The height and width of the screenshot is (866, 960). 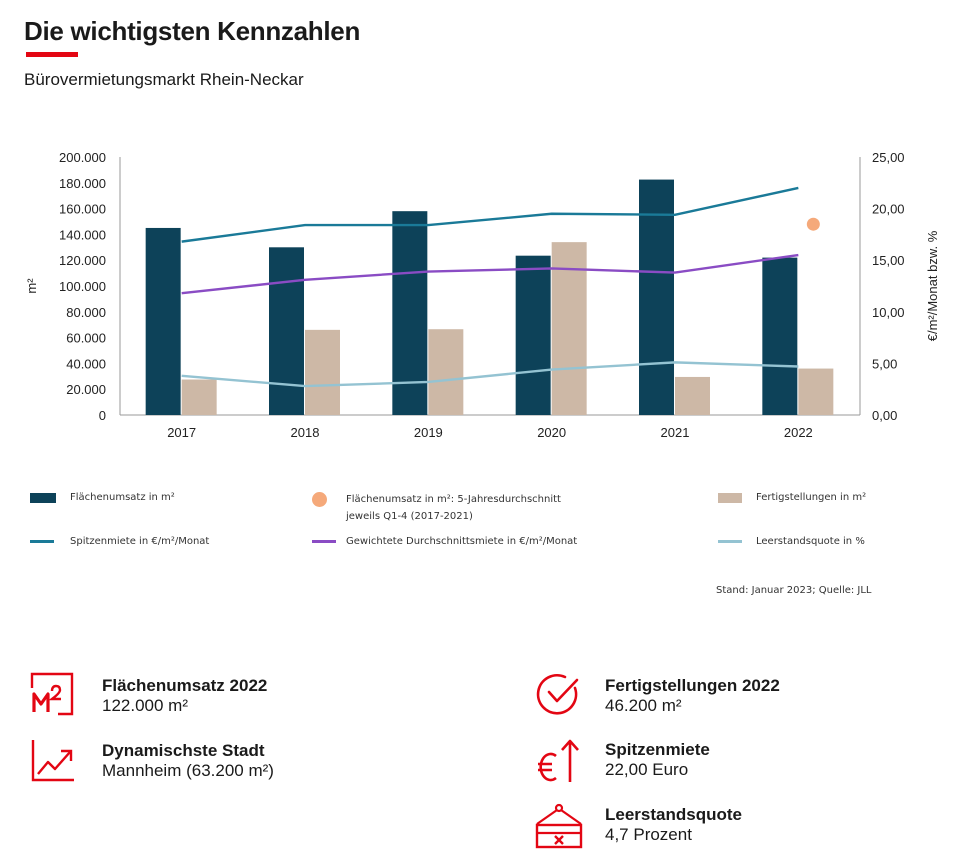 I want to click on y2-tick-label: 5,00, so click(x=884, y=363).